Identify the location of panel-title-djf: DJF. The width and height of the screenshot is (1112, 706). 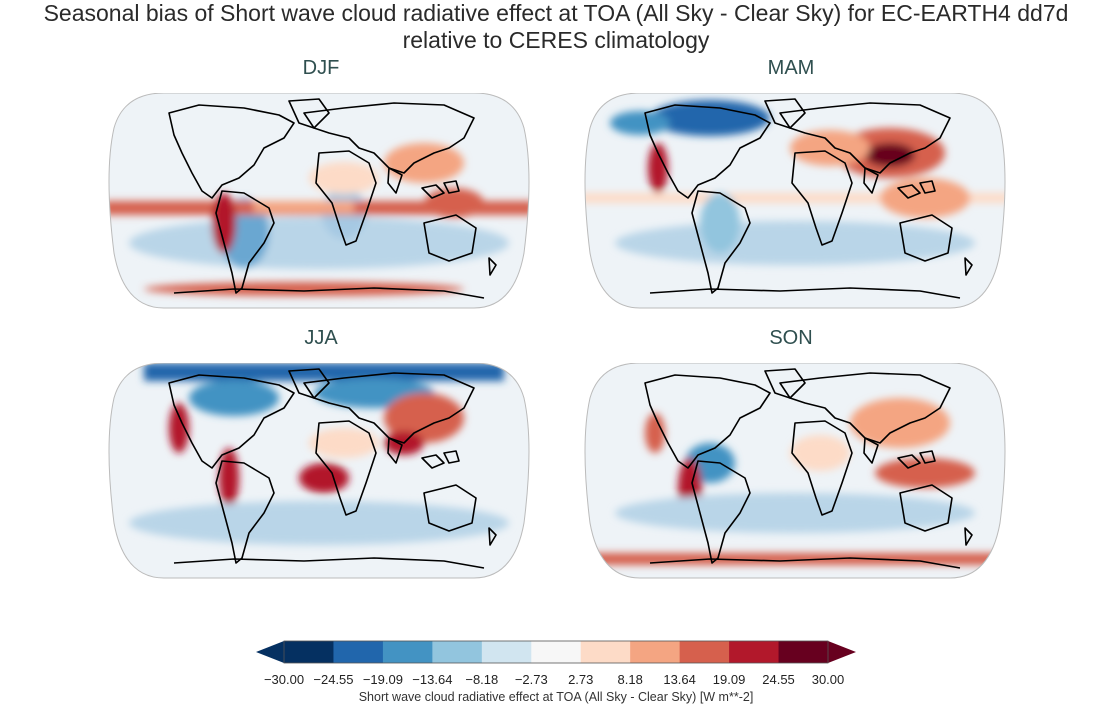
(321, 68).